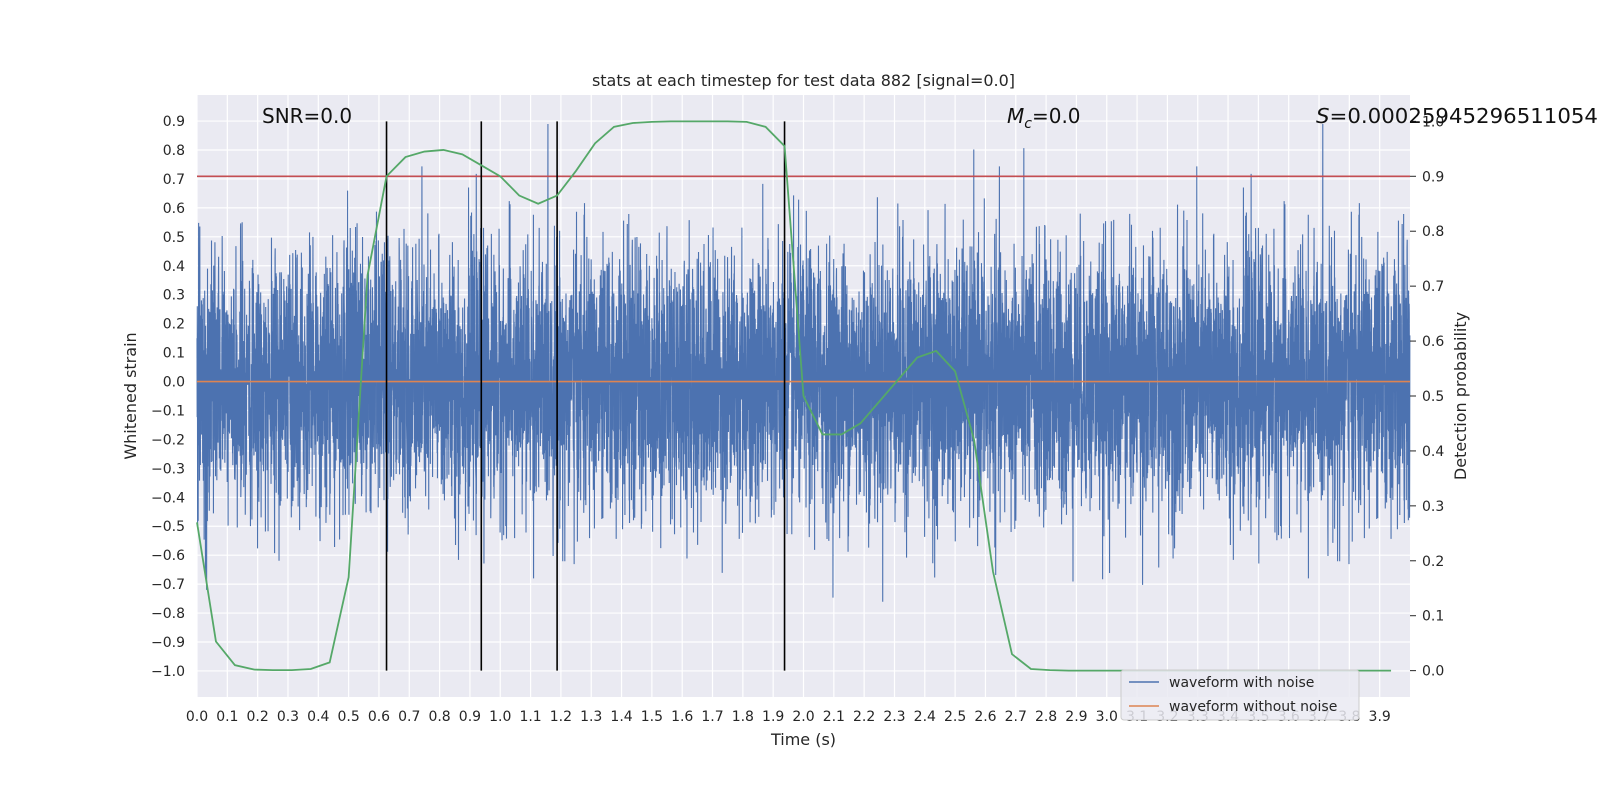  I want to click on mc-value: =0.0, so click(1056, 116).